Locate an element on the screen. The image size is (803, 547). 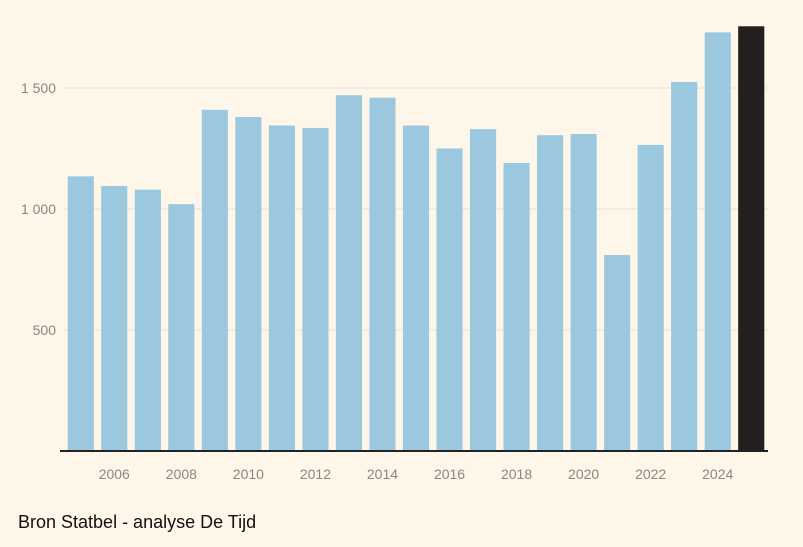
x-tick-label: 2018 is located at coordinates (516, 474).